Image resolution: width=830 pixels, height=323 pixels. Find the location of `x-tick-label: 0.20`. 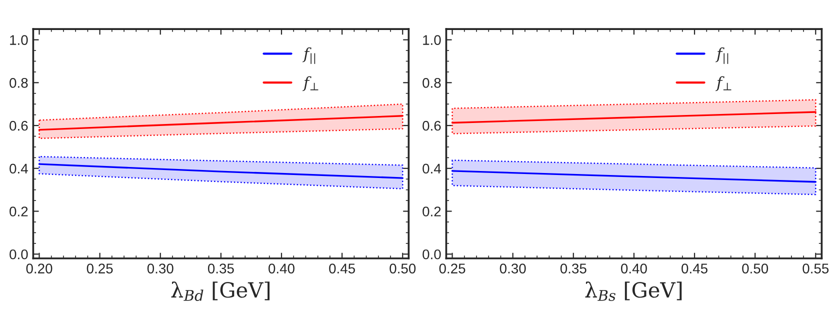

x-tick-label: 0.20 is located at coordinates (39, 269).